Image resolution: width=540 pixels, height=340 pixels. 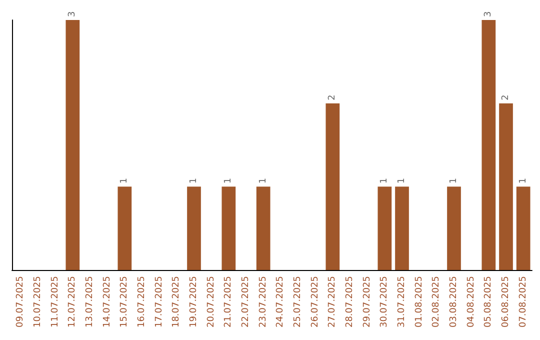 I want to click on x-tick-label: 03.08.2025, so click(x=454, y=302).